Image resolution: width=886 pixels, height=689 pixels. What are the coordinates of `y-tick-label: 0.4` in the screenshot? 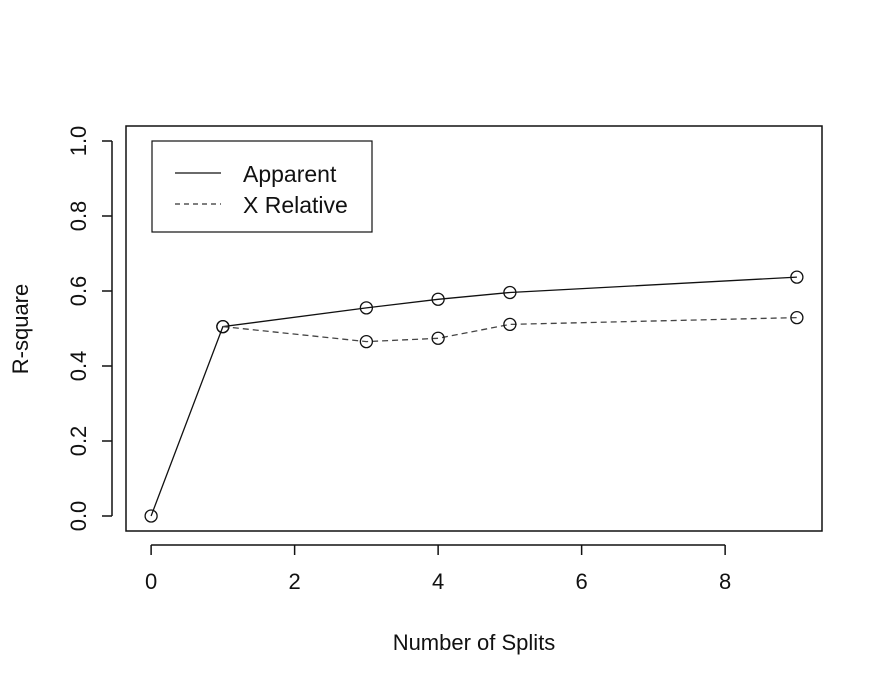 It's located at (78, 366).